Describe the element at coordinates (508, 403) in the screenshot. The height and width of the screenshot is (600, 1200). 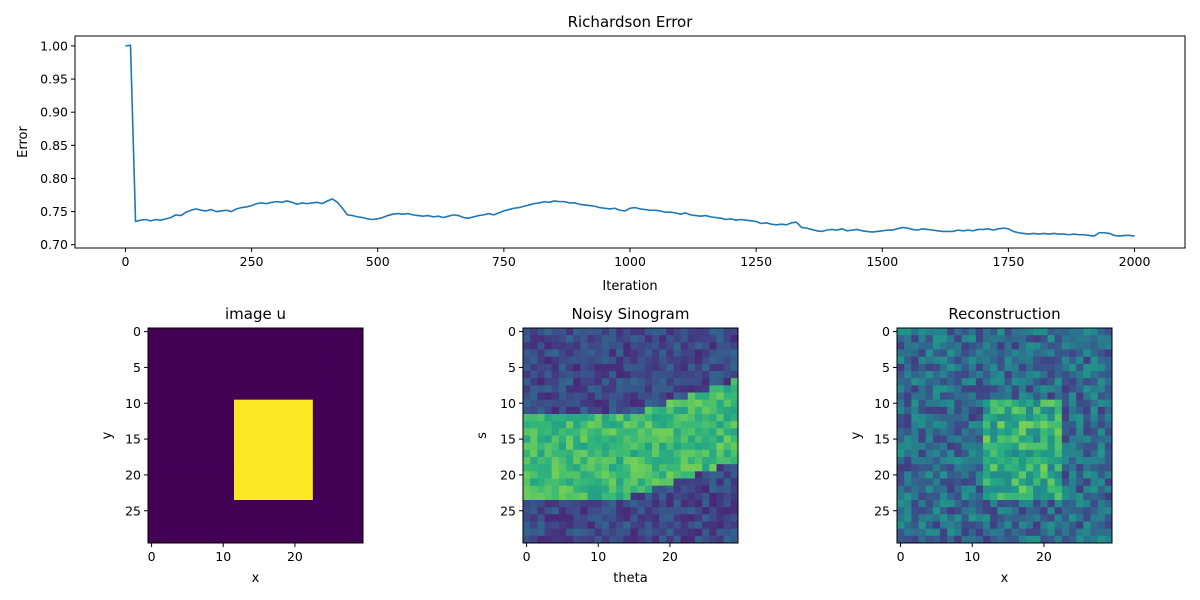
I see `y-tick-label: 10` at that location.